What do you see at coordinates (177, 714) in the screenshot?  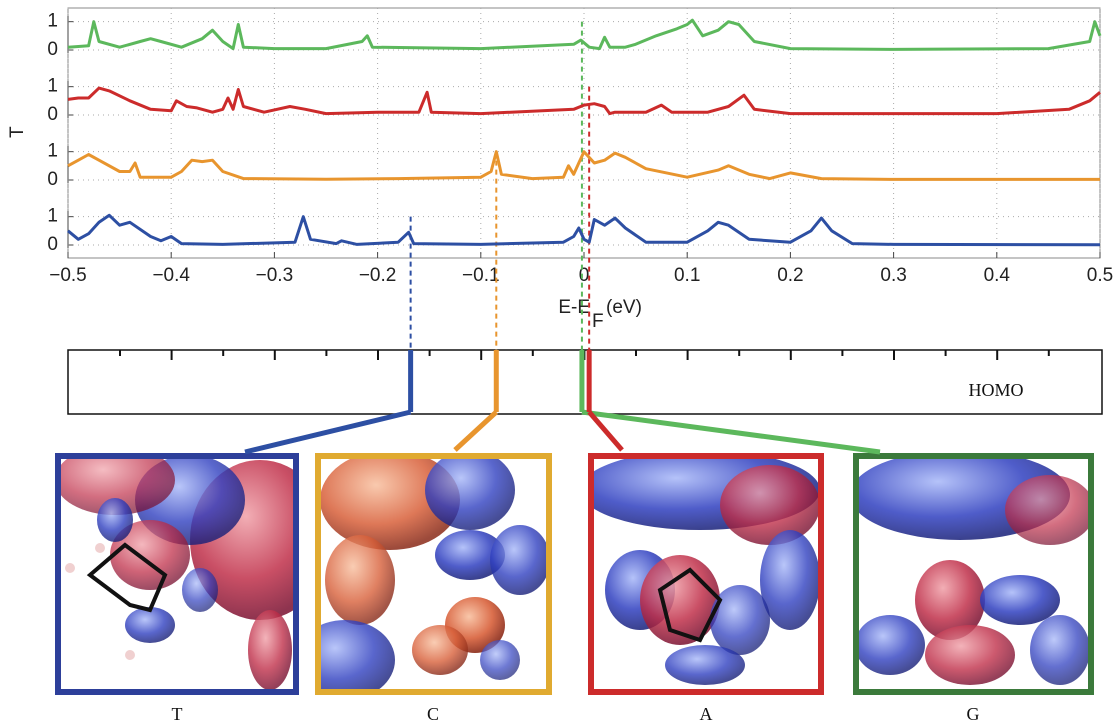 I see `image-label: T` at bounding box center [177, 714].